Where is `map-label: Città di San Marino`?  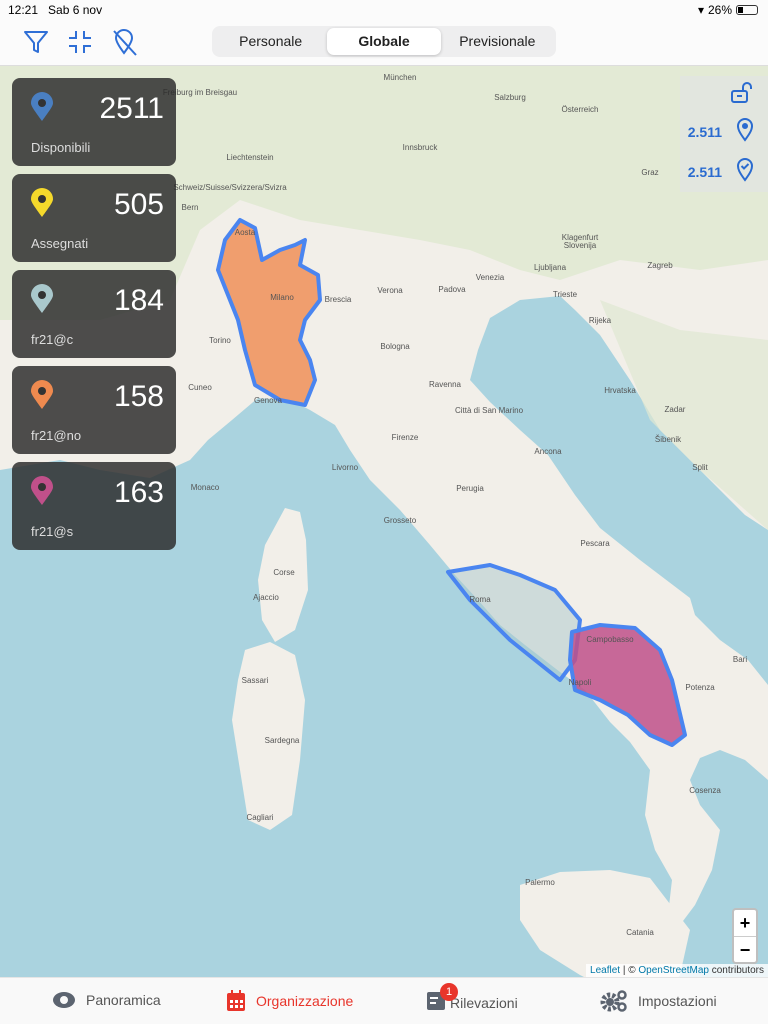 map-label: Città di San Marino is located at coordinates (489, 410).